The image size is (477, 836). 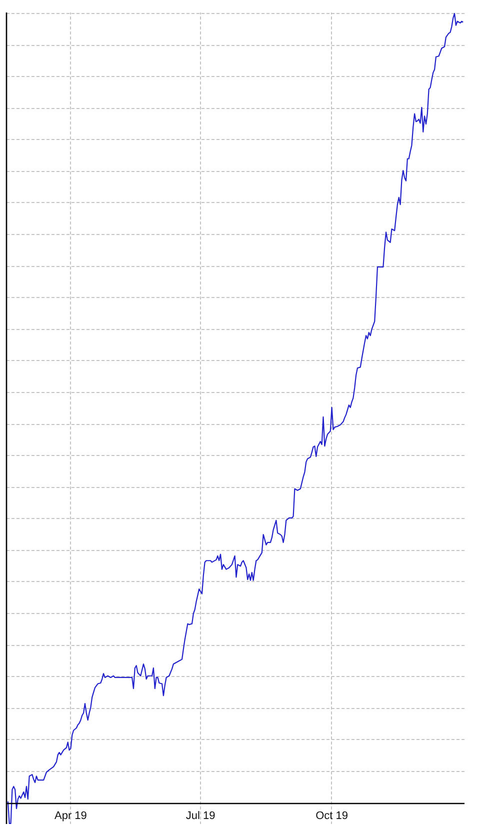 I want to click on x-tick-label: Jul 19, so click(x=201, y=816).